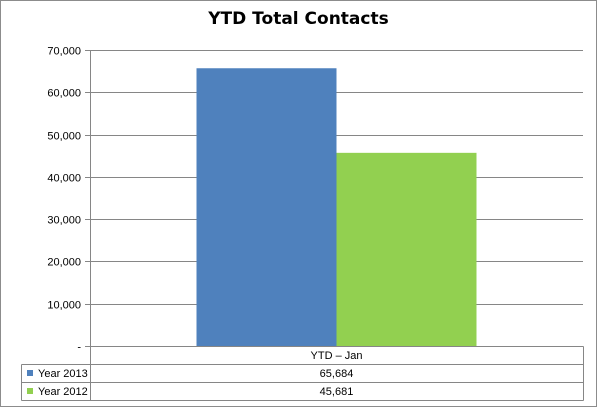  What do you see at coordinates (302, 373) in the screenshot?
I see `data-table: YTD – Jan Year 2013 65,684 Year 2012 45,681` at bounding box center [302, 373].